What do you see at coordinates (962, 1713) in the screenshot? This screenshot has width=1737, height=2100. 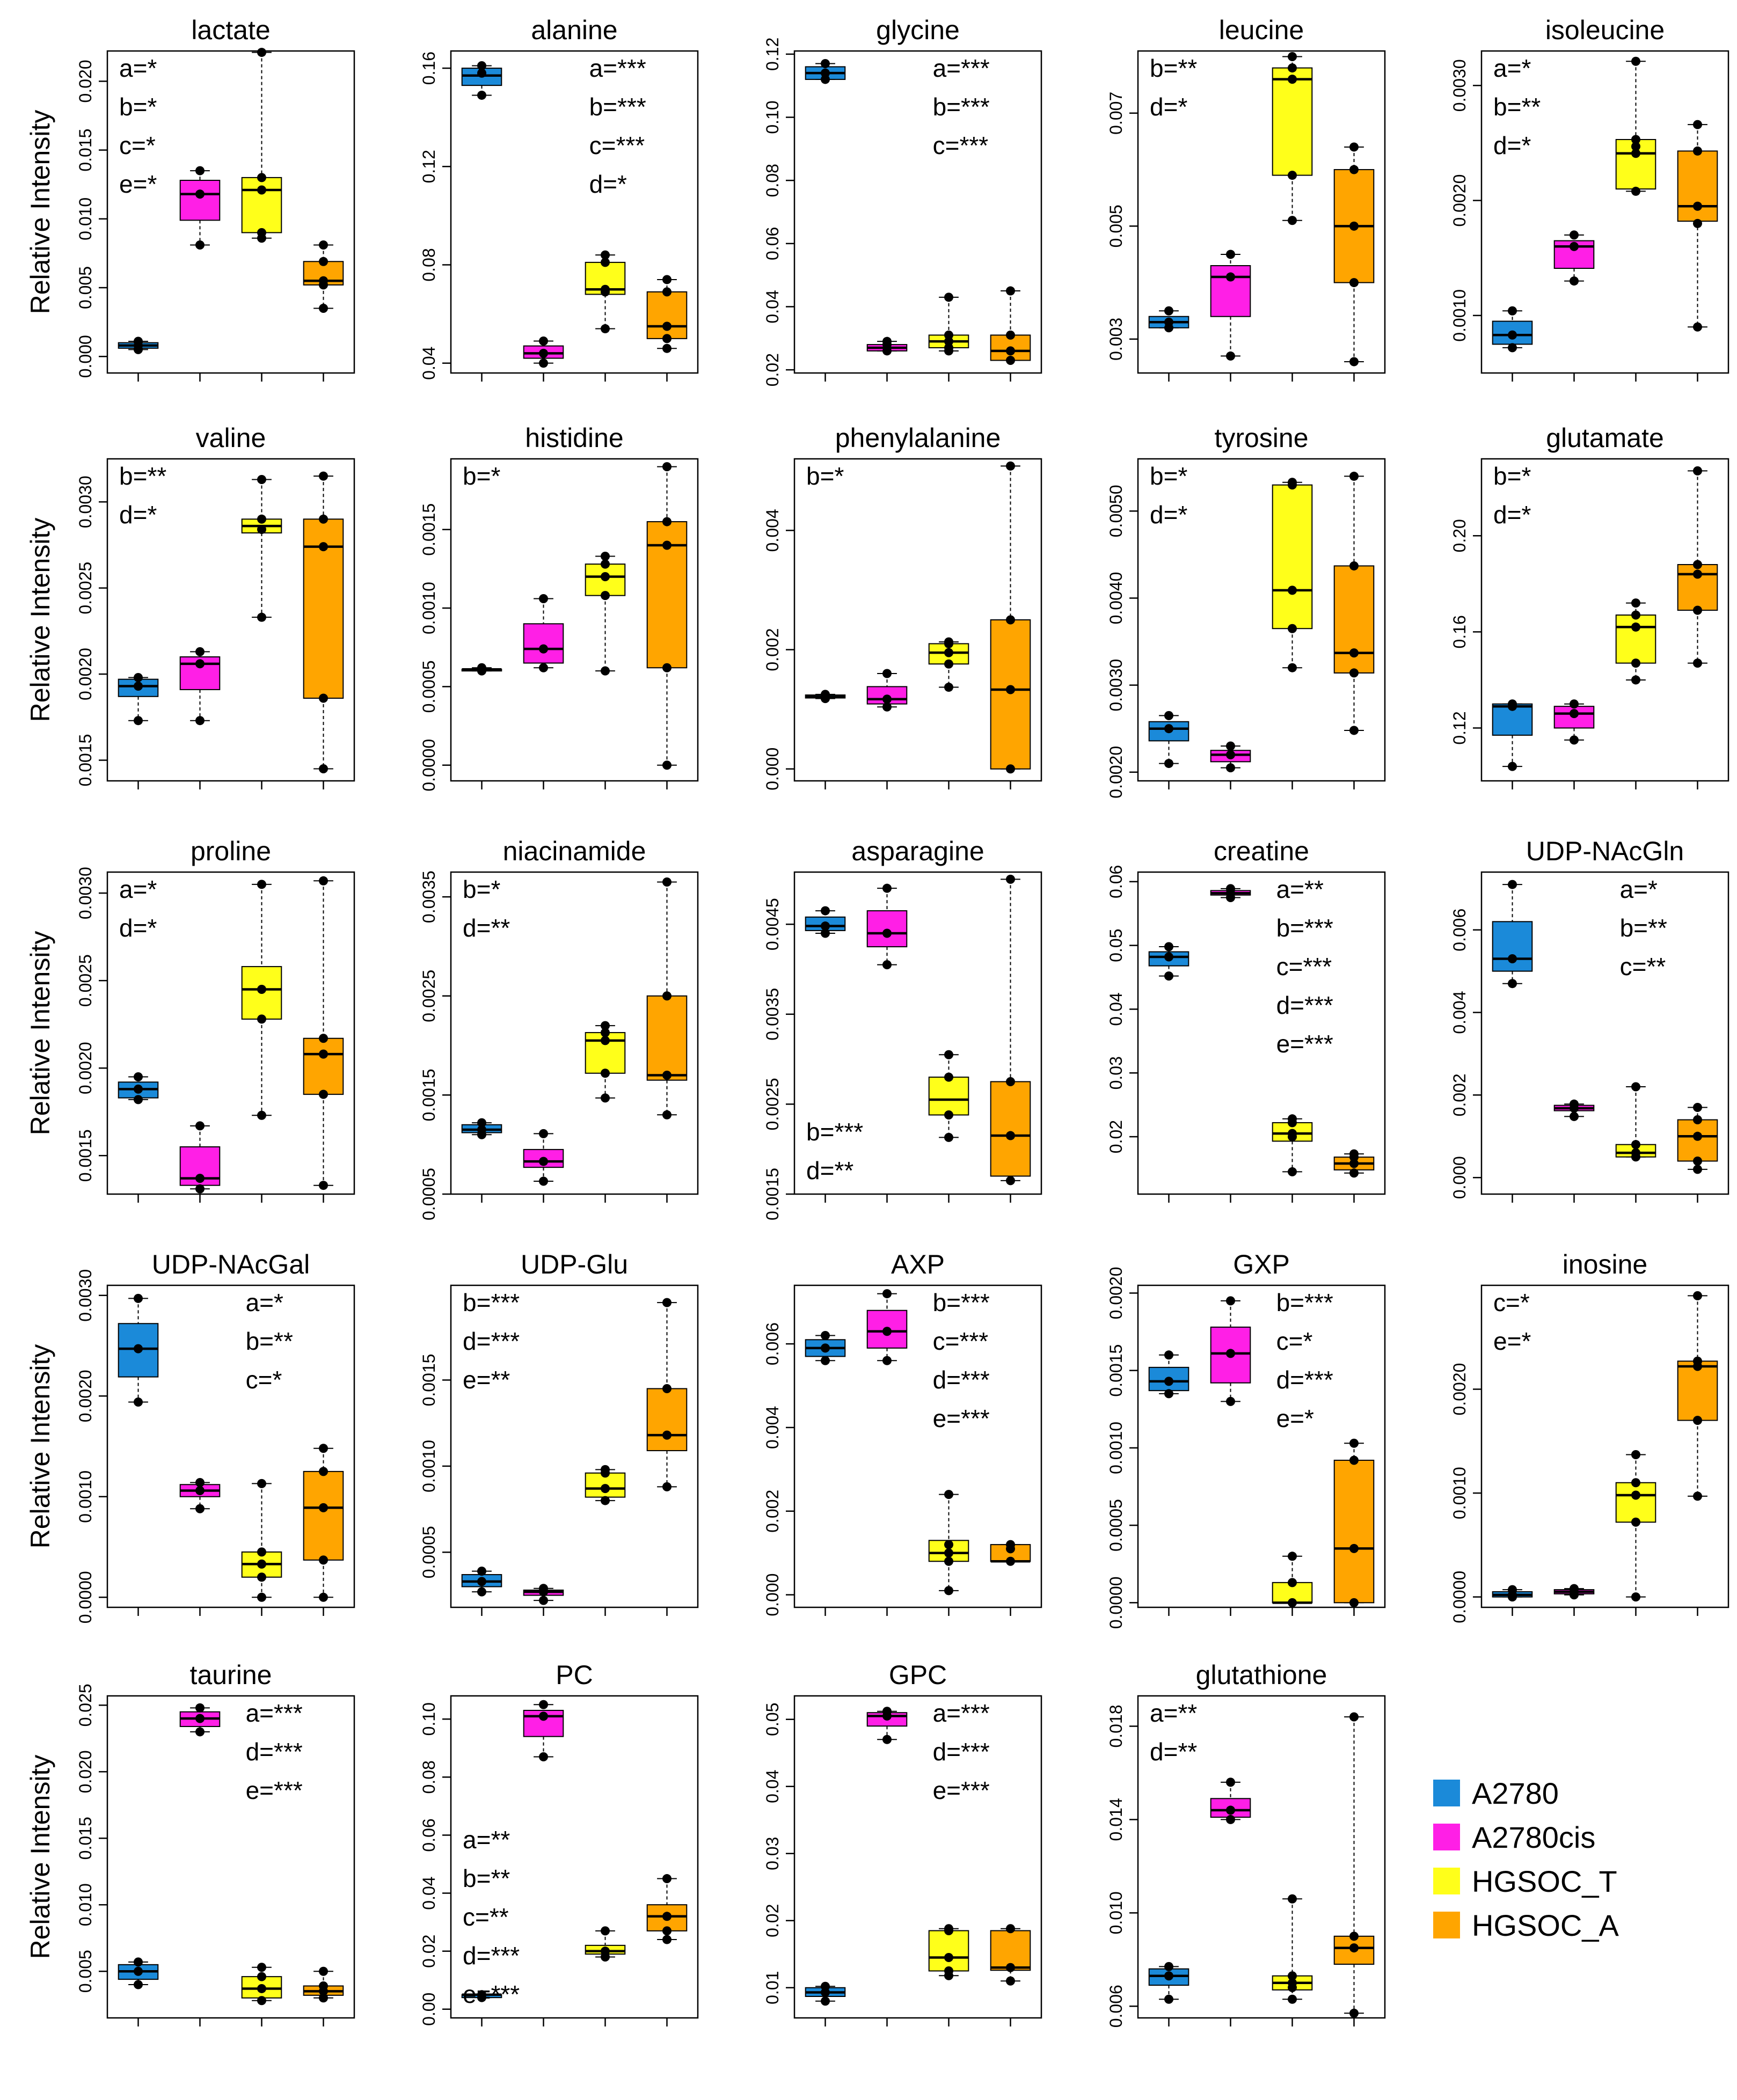 I see `significance-annotation: a=***` at bounding box center [962, 1713].